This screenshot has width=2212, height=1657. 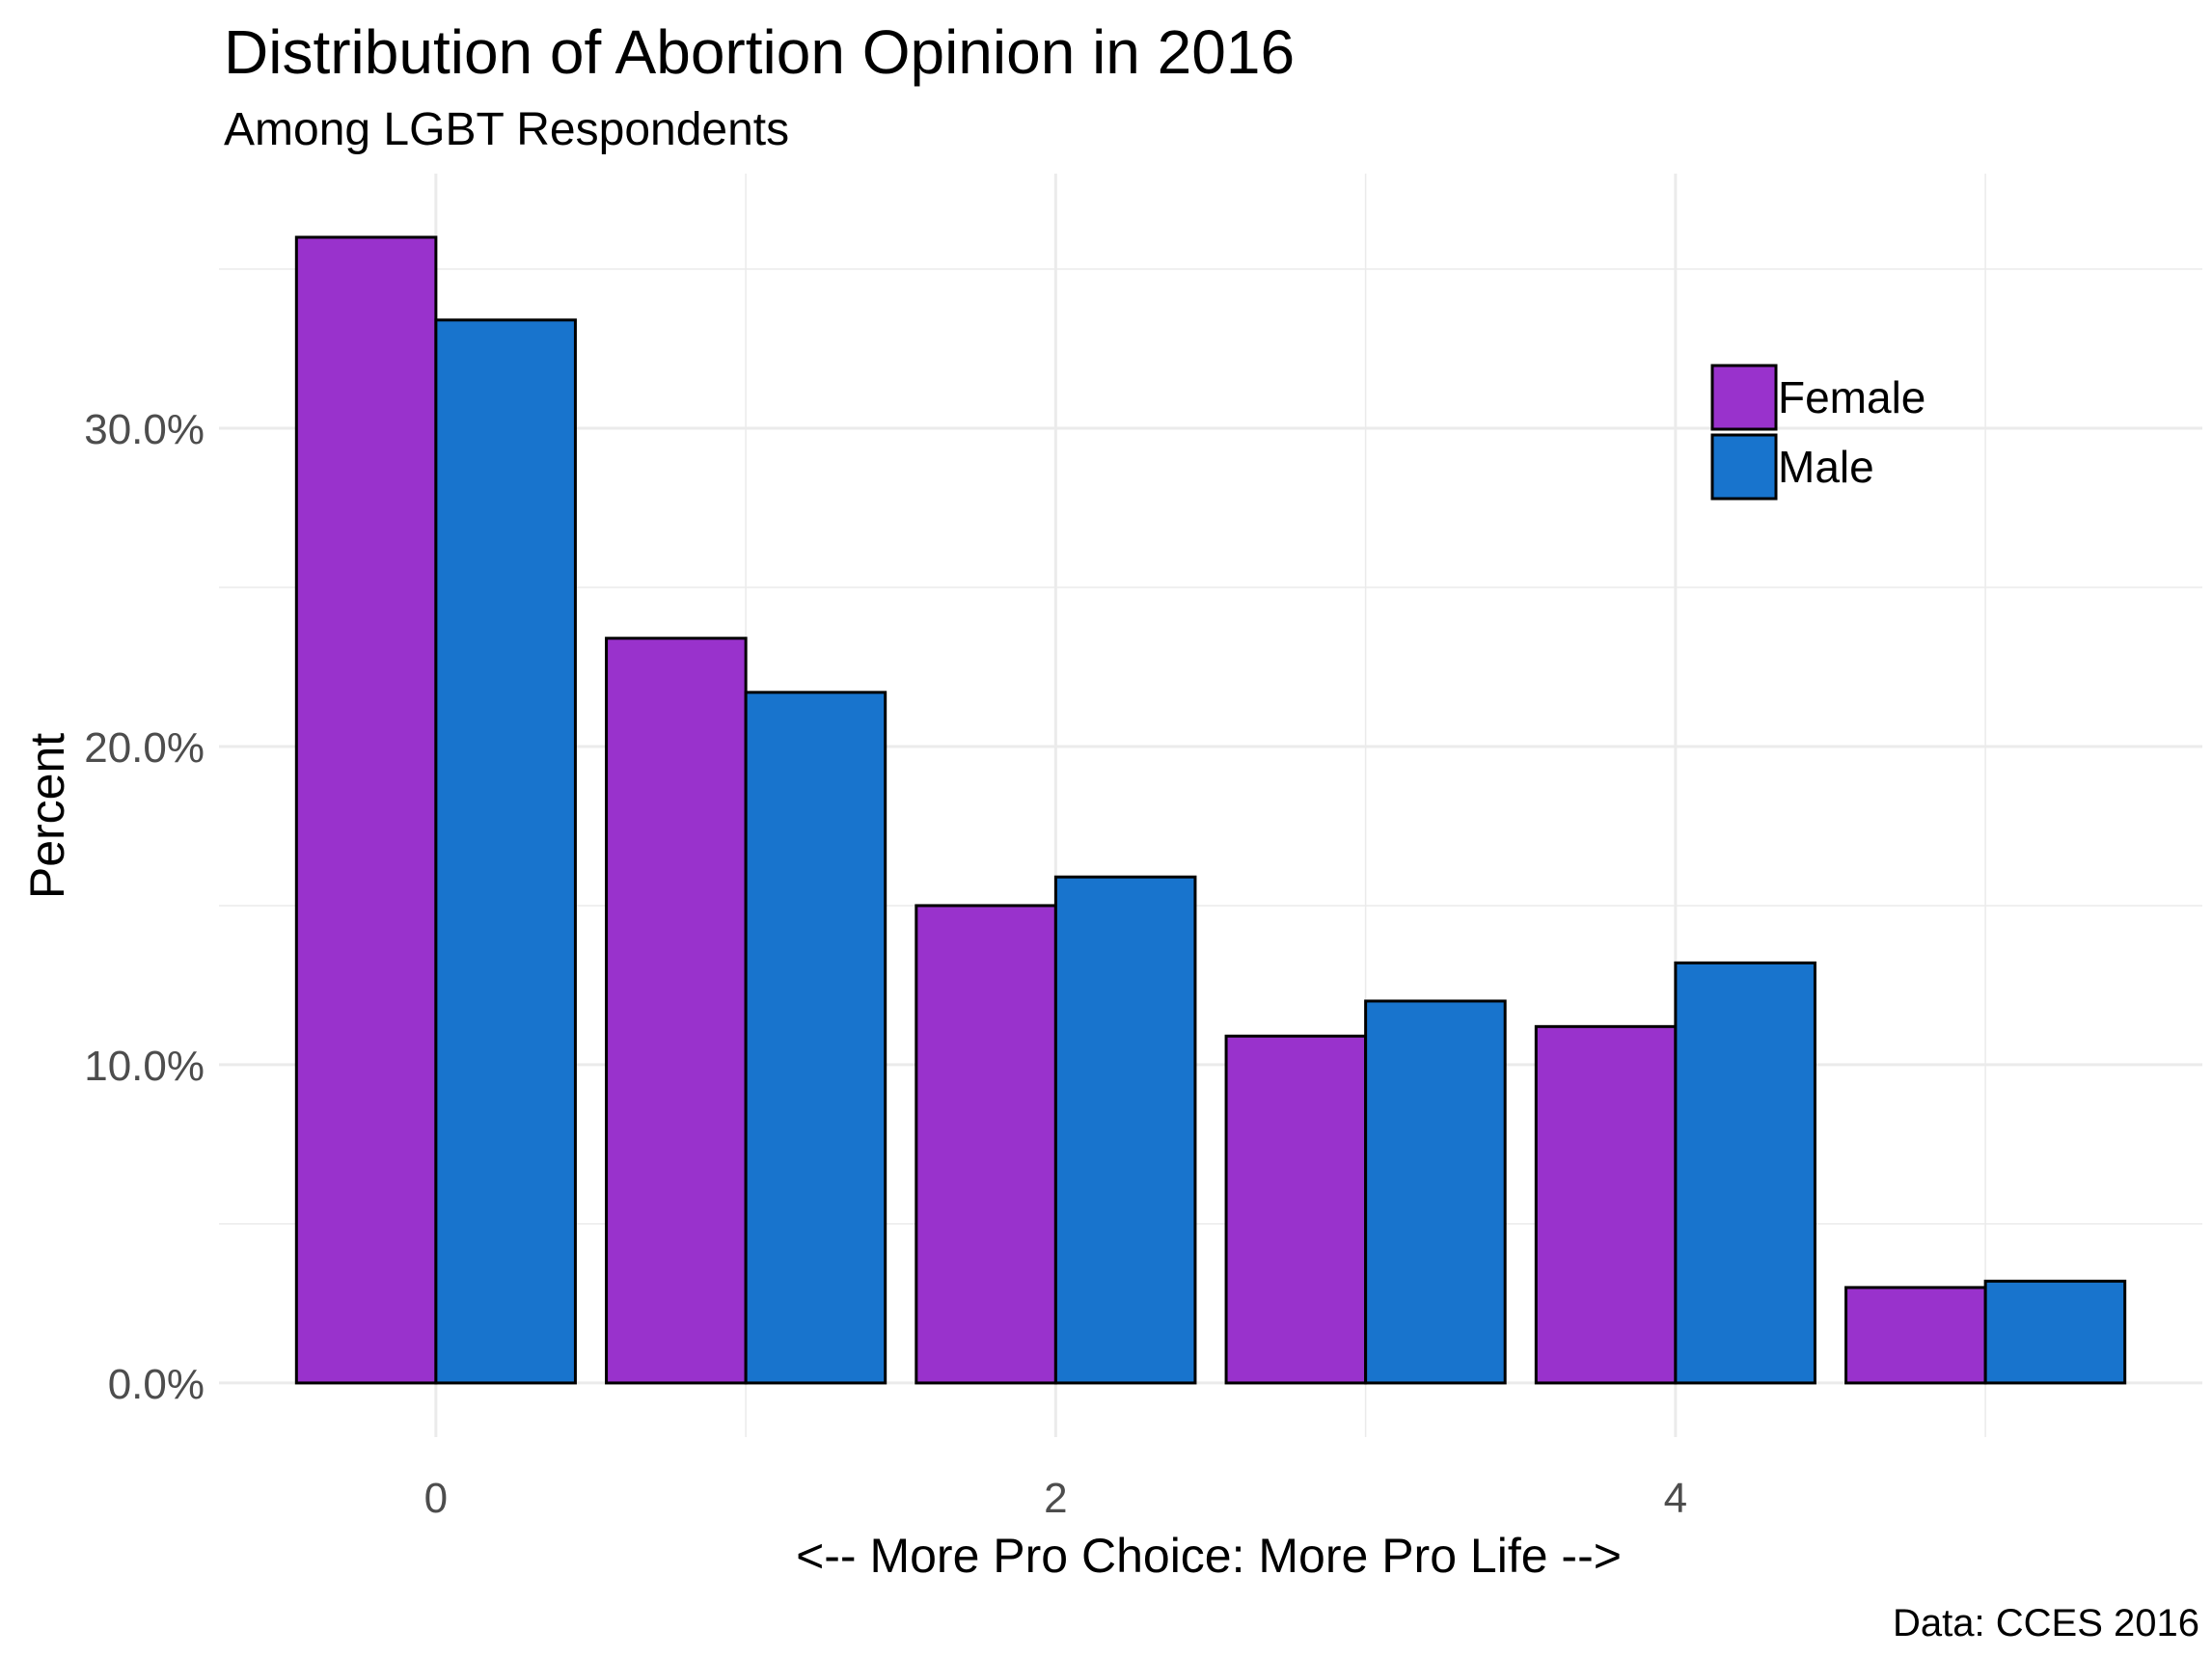 I want to click on legend-label-male: Male, so click(x=1826, y=467).